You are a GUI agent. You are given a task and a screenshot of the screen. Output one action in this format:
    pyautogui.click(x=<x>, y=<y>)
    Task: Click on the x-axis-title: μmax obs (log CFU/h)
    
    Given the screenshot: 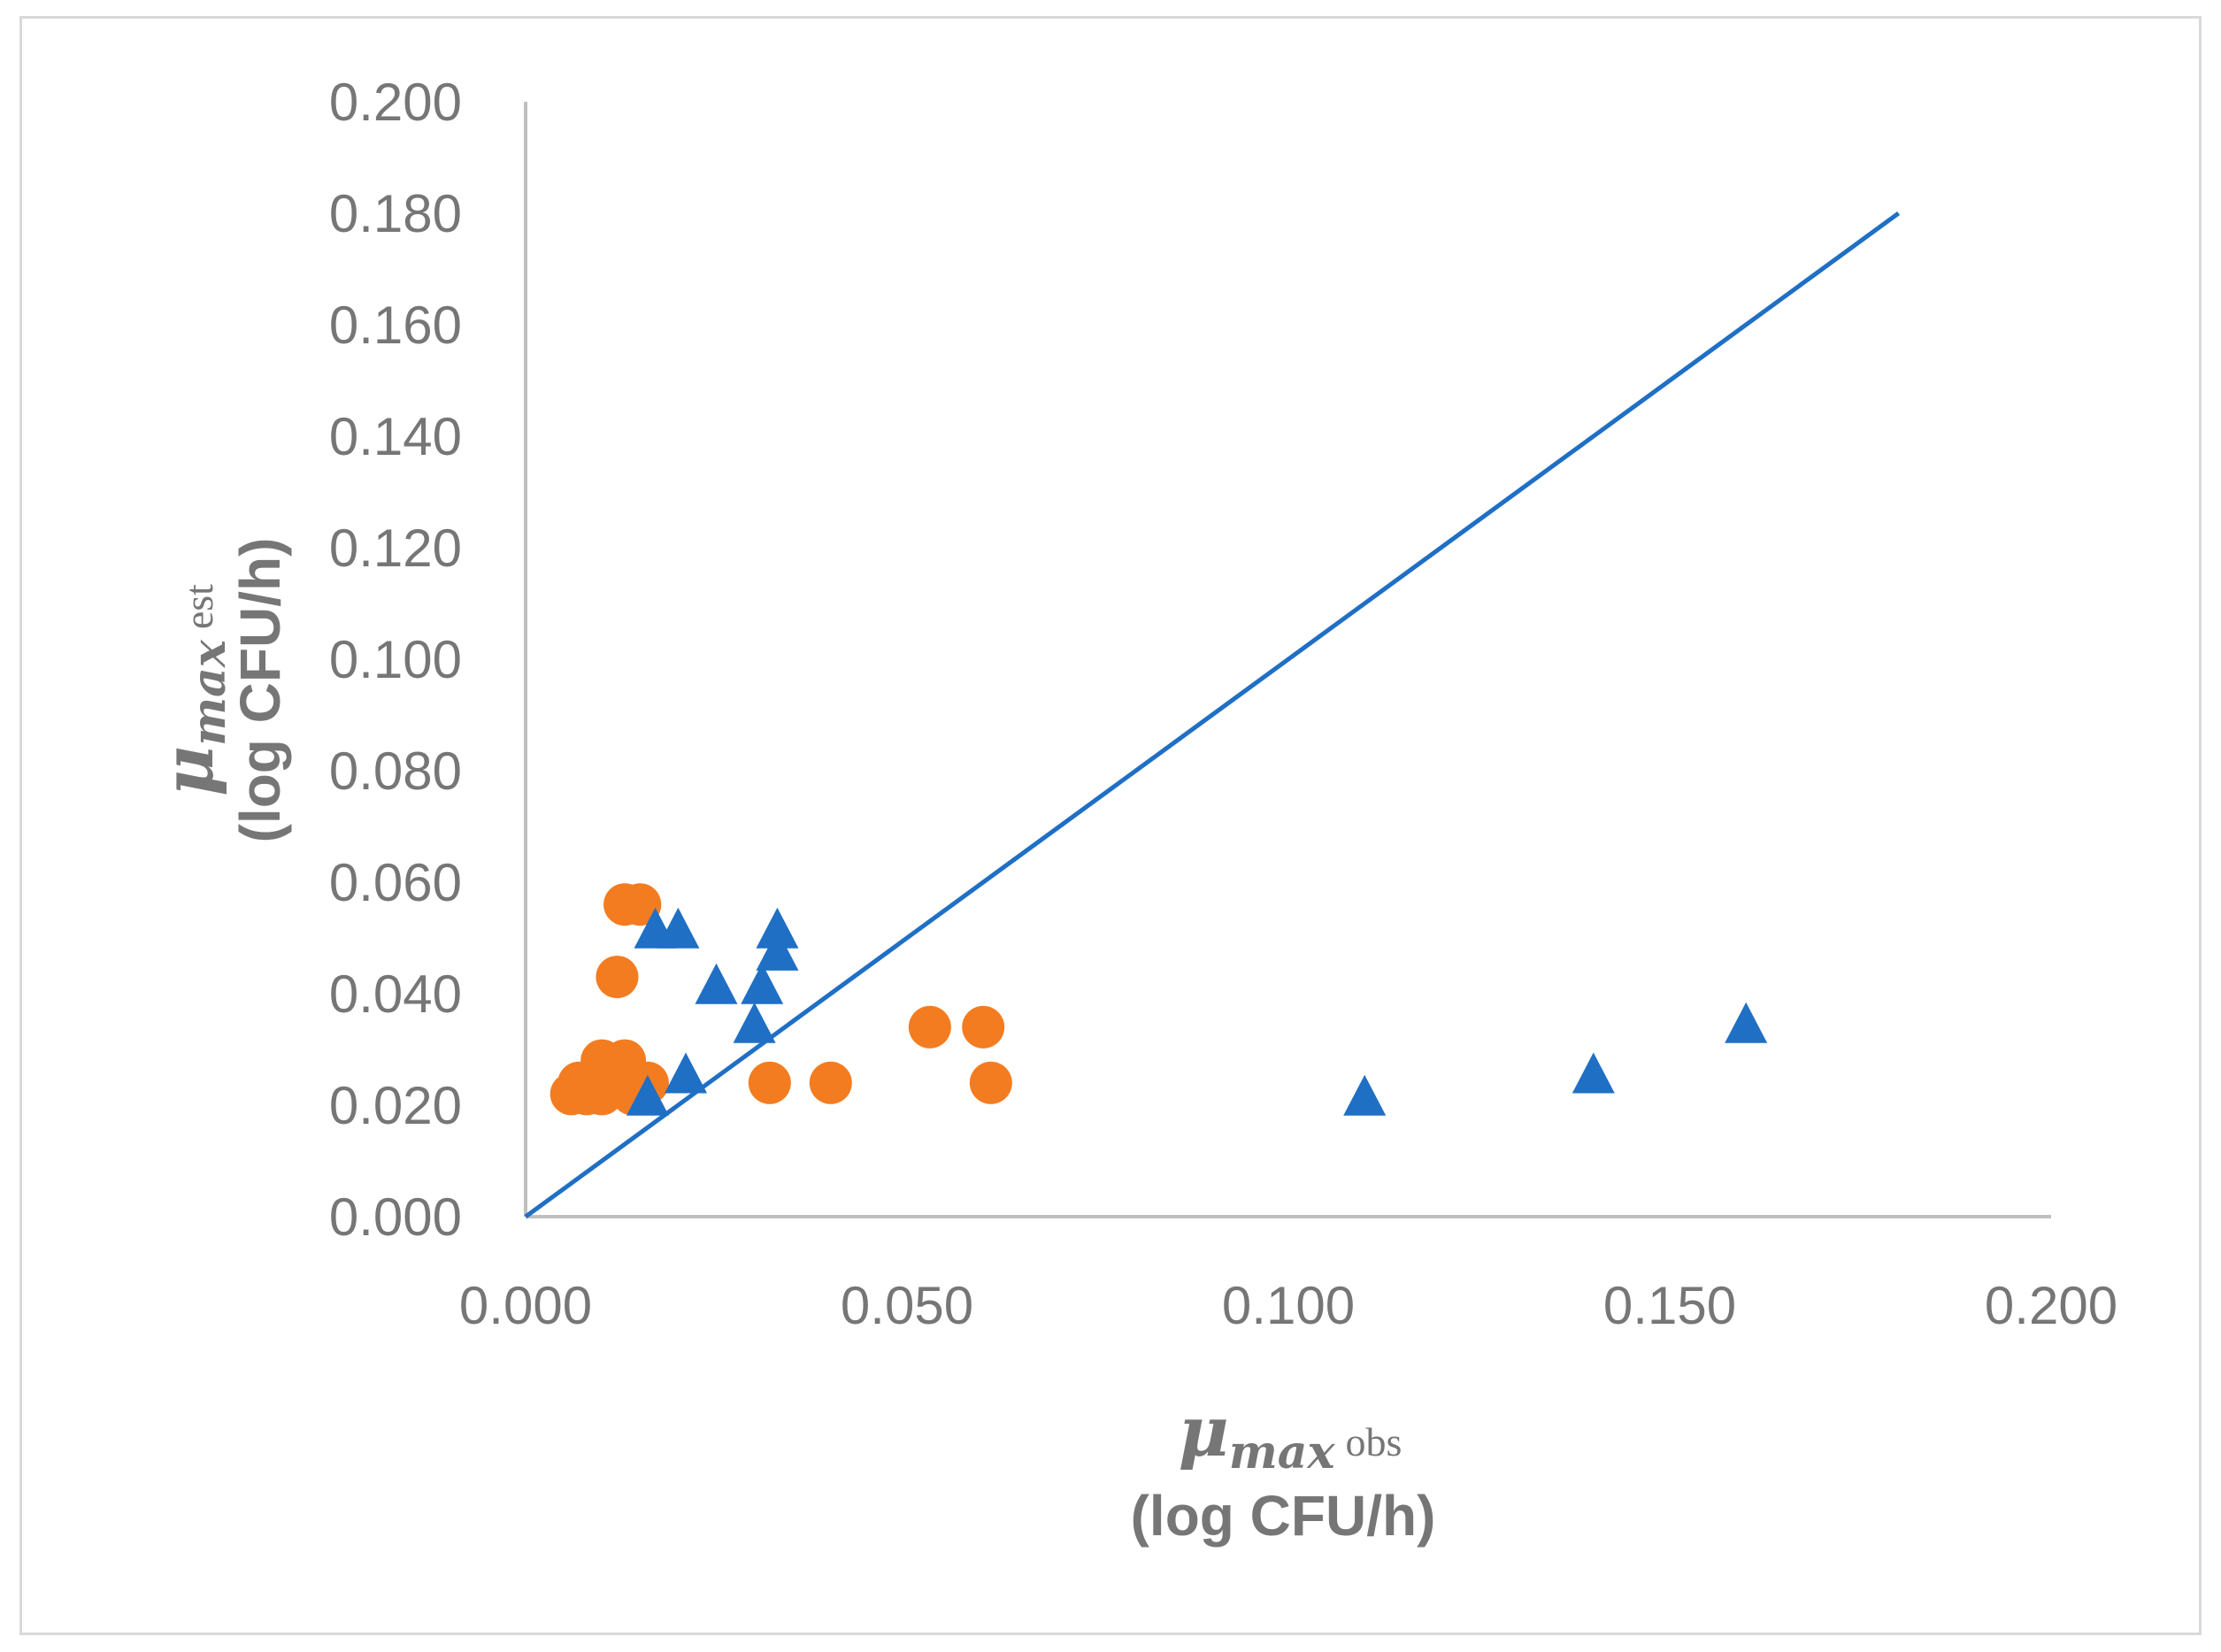 What is the action you would take?
    pyautogui.click(x=1283, y=1470)
    